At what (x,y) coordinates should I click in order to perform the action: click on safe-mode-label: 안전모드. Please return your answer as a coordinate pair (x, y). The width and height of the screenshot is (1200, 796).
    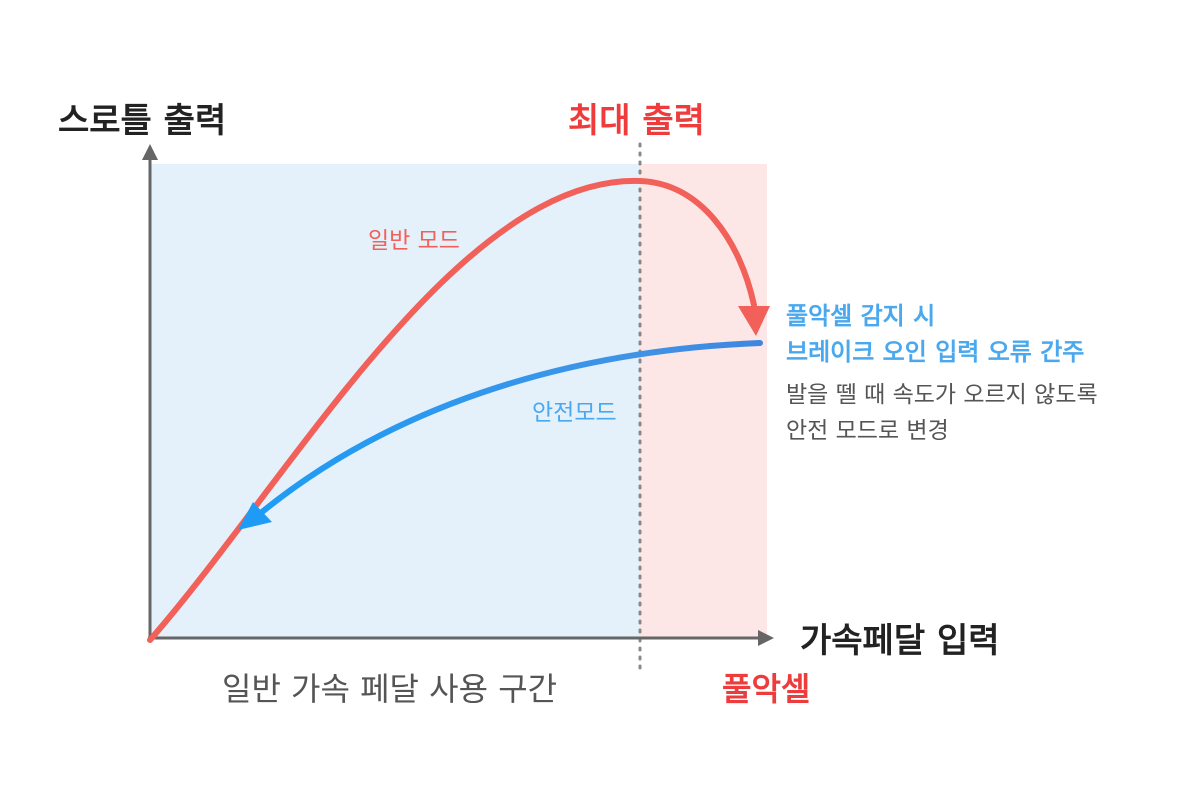
    Looking at the image, I should click on (574, 413).